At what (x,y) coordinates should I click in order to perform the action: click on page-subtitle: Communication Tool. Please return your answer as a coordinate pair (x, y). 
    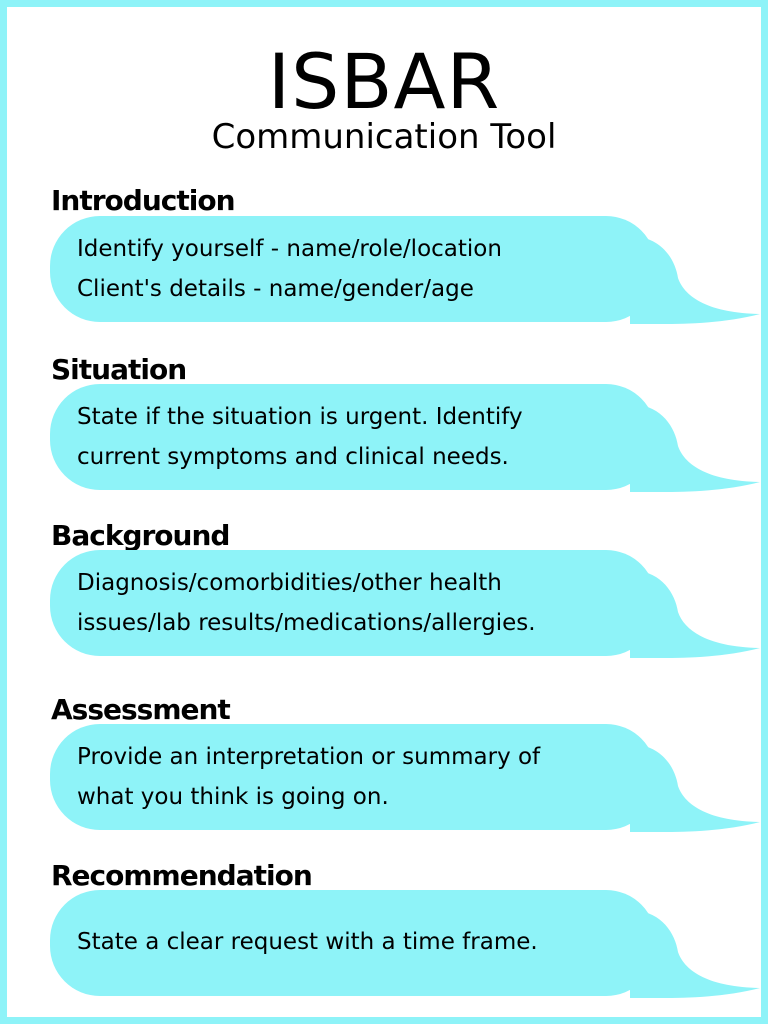
    Looking at the image, I should click on (384, 137).